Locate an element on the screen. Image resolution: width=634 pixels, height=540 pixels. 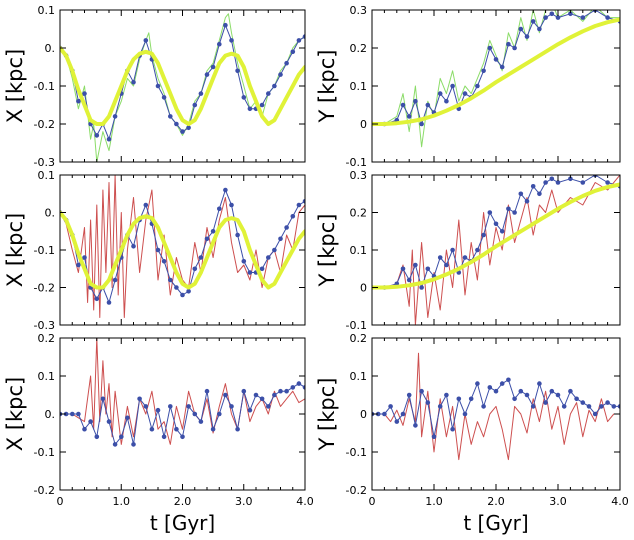
x-tick-label: 1.0 is located at coordinates (434, 501).